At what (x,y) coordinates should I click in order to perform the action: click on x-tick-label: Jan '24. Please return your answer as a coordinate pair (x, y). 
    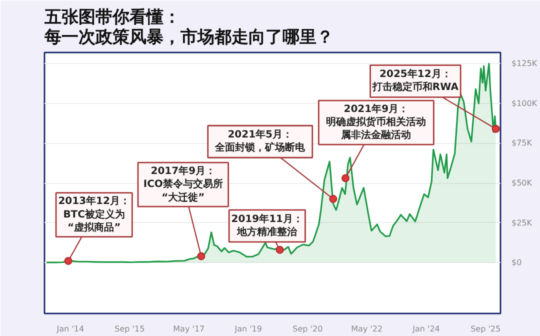
    Looking at the image, I should click on (426, 329).